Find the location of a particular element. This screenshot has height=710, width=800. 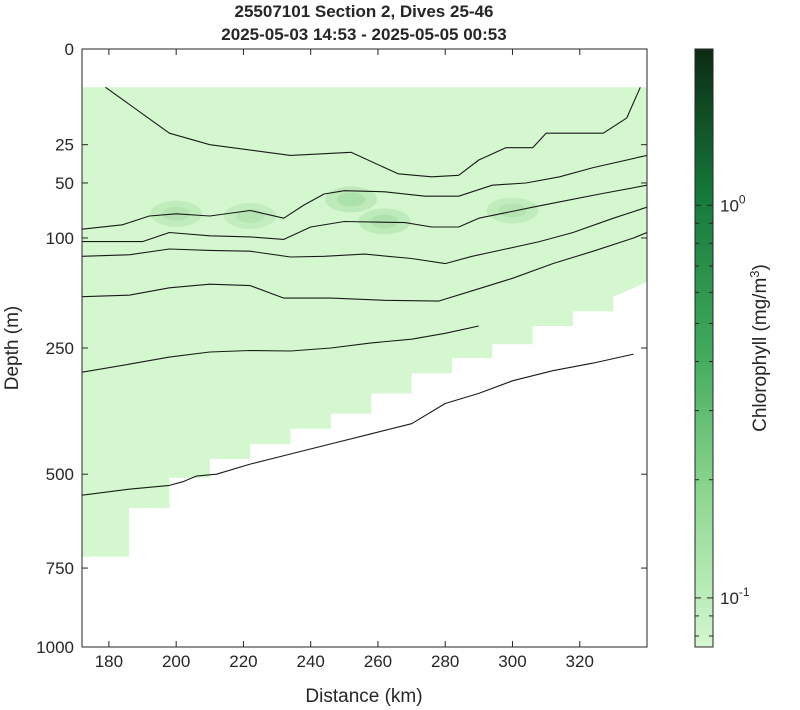

x-tick-label-300: 300 is located at coordinates (512, 661).